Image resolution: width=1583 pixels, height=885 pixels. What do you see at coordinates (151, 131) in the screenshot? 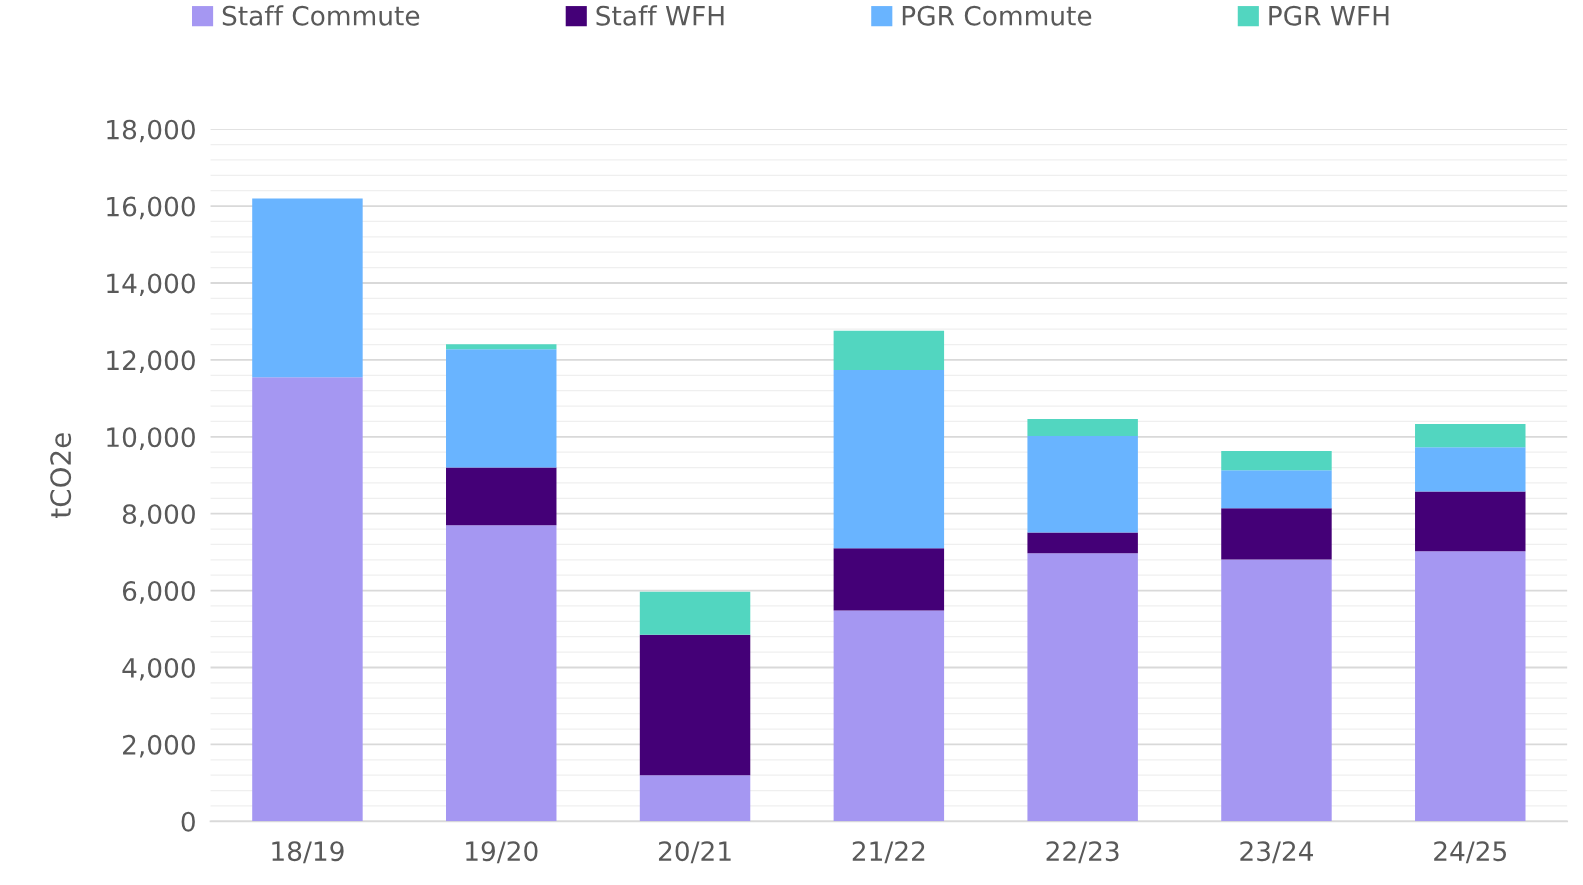
I see `y-tick-label: 18,000` at bounding box center [151, 131].